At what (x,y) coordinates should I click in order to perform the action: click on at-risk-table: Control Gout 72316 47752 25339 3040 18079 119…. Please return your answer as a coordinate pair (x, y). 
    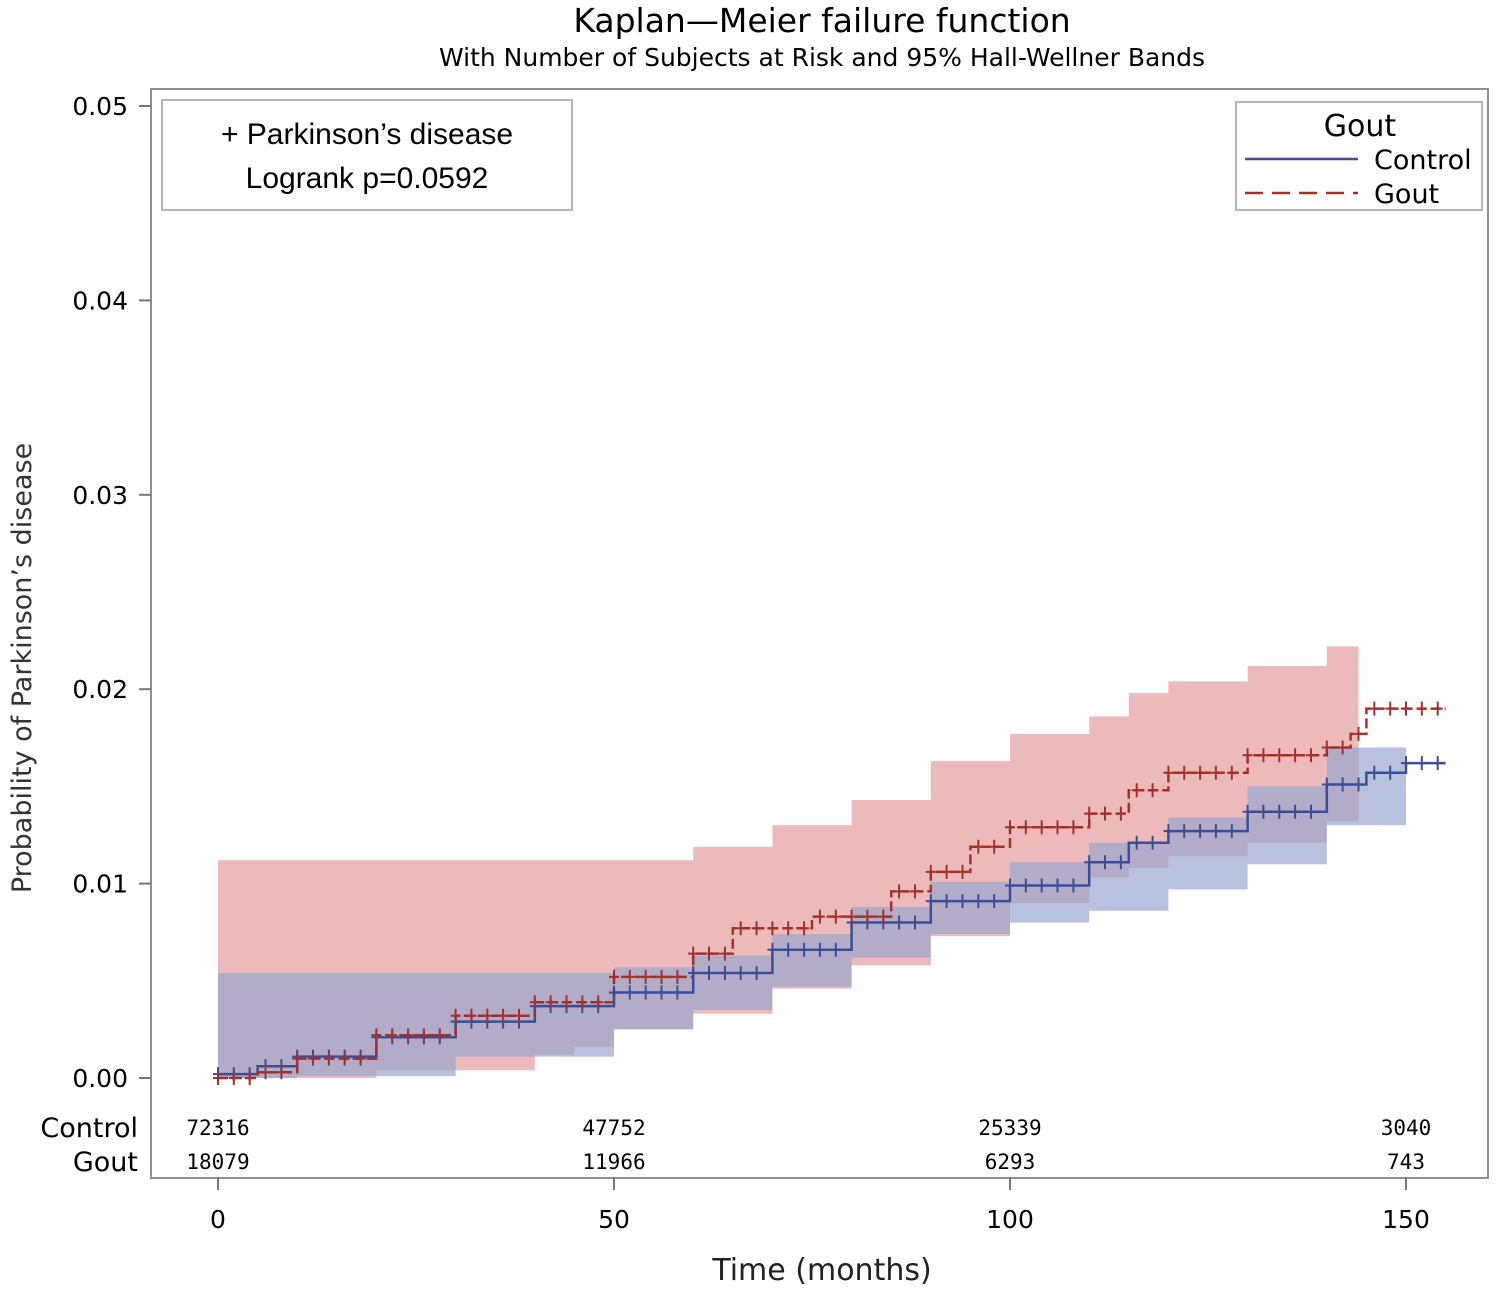
    Looking at the image, I should click on (735, 1145).